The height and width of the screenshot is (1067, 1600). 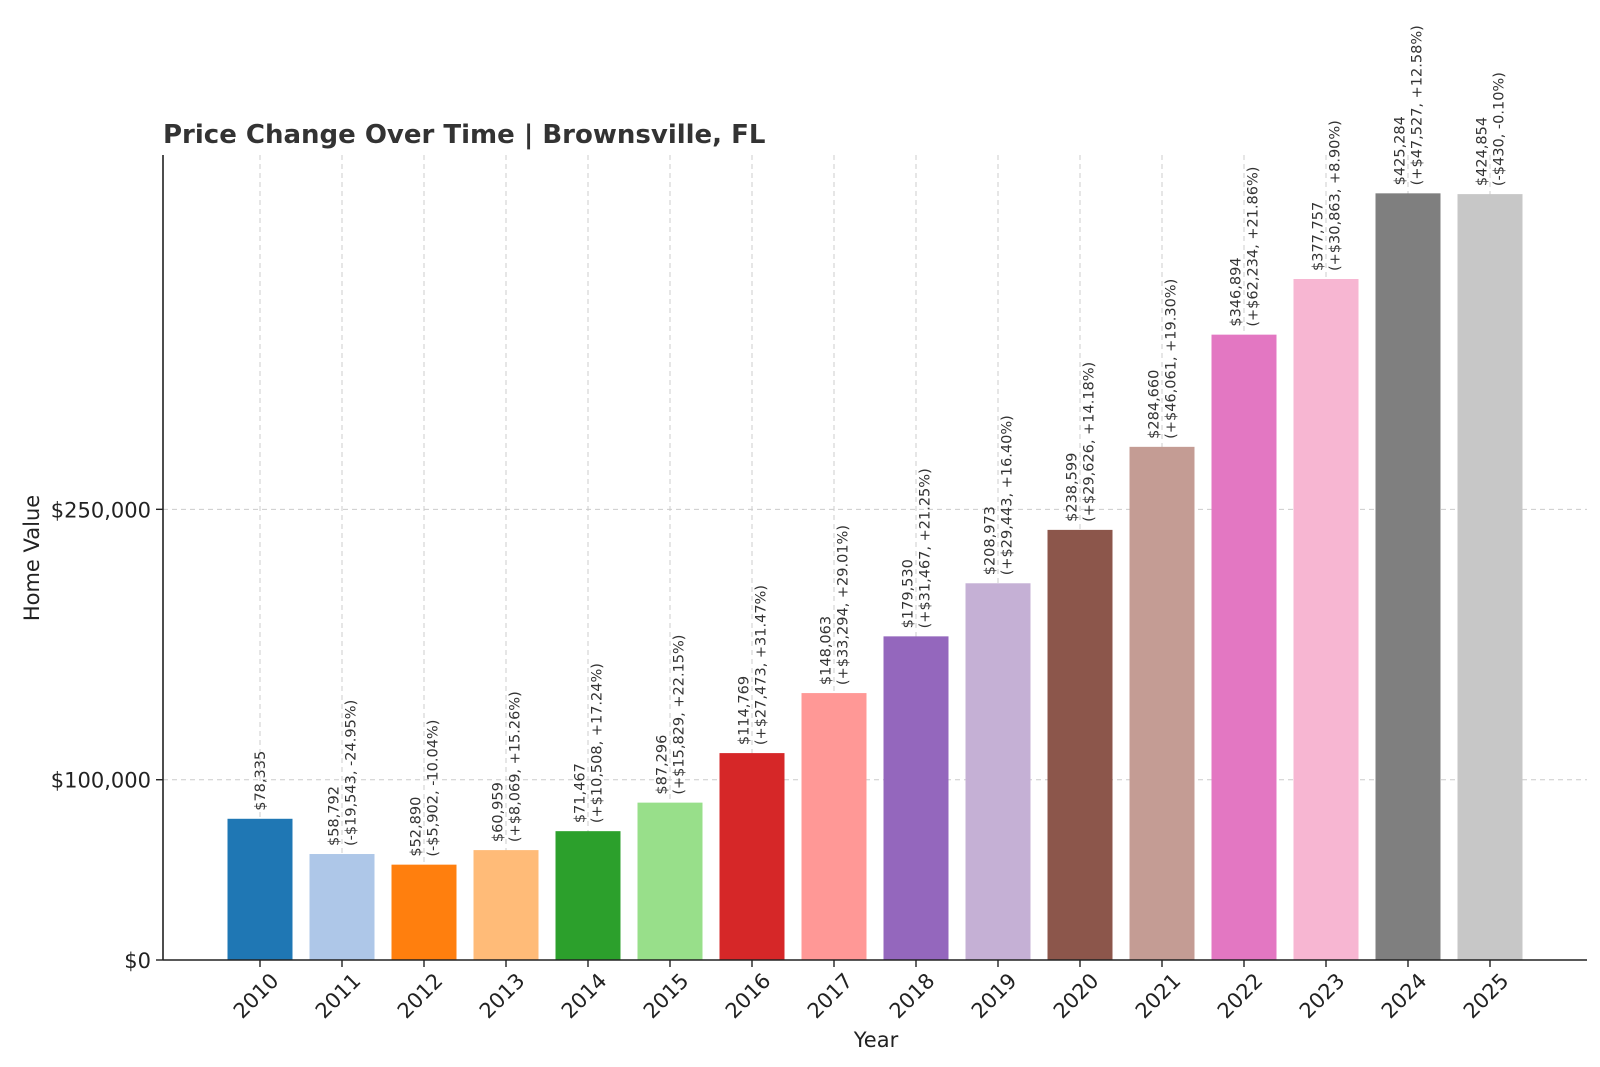 I want to click on chart-title: Price Change Over Time | Brownsville, FL, so click(x=464, y=135).